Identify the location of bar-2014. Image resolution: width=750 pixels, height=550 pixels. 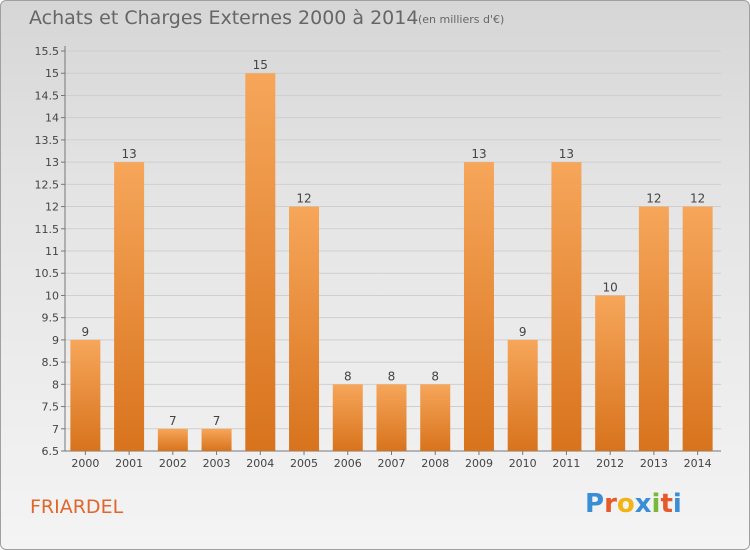
(697, 328).